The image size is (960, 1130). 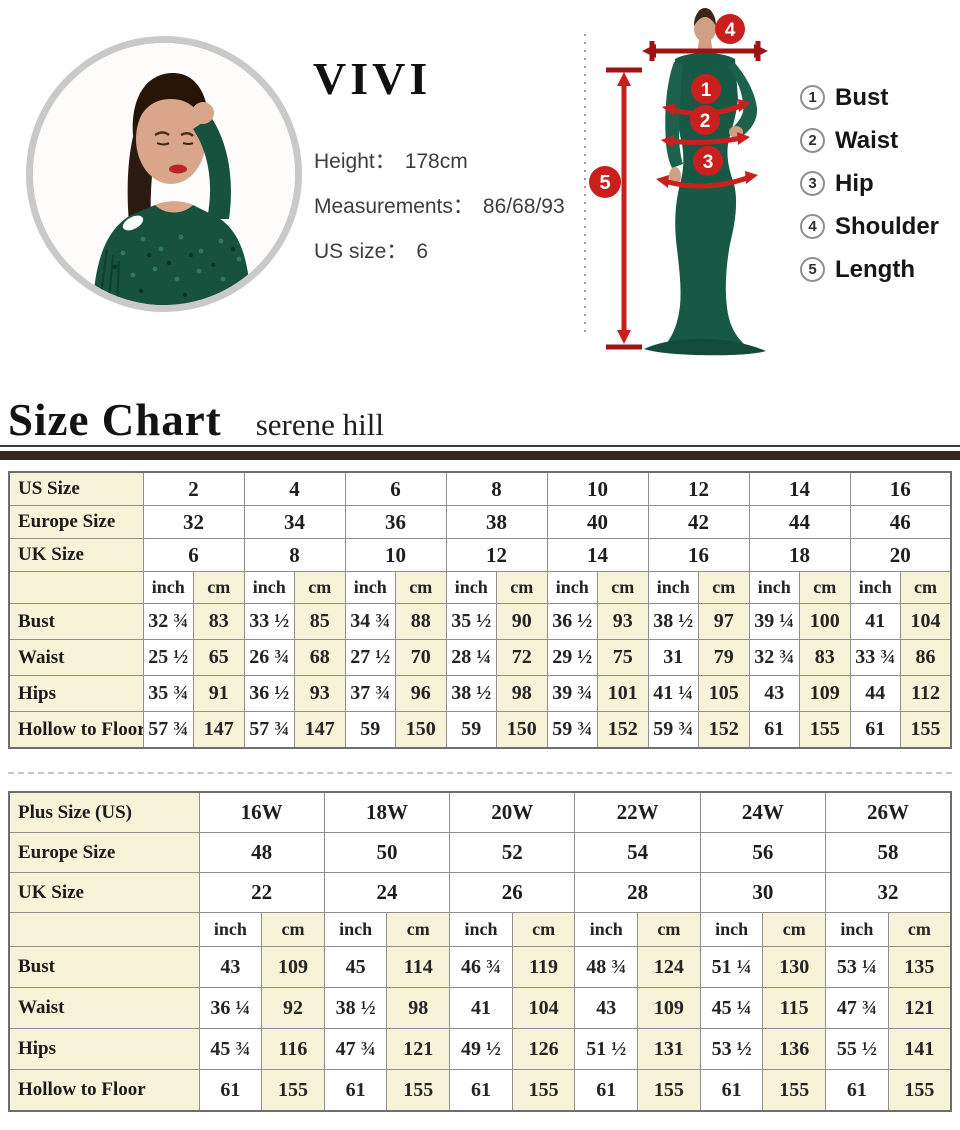 I want to click on inch-value: 45, so click(x=355, y=967).